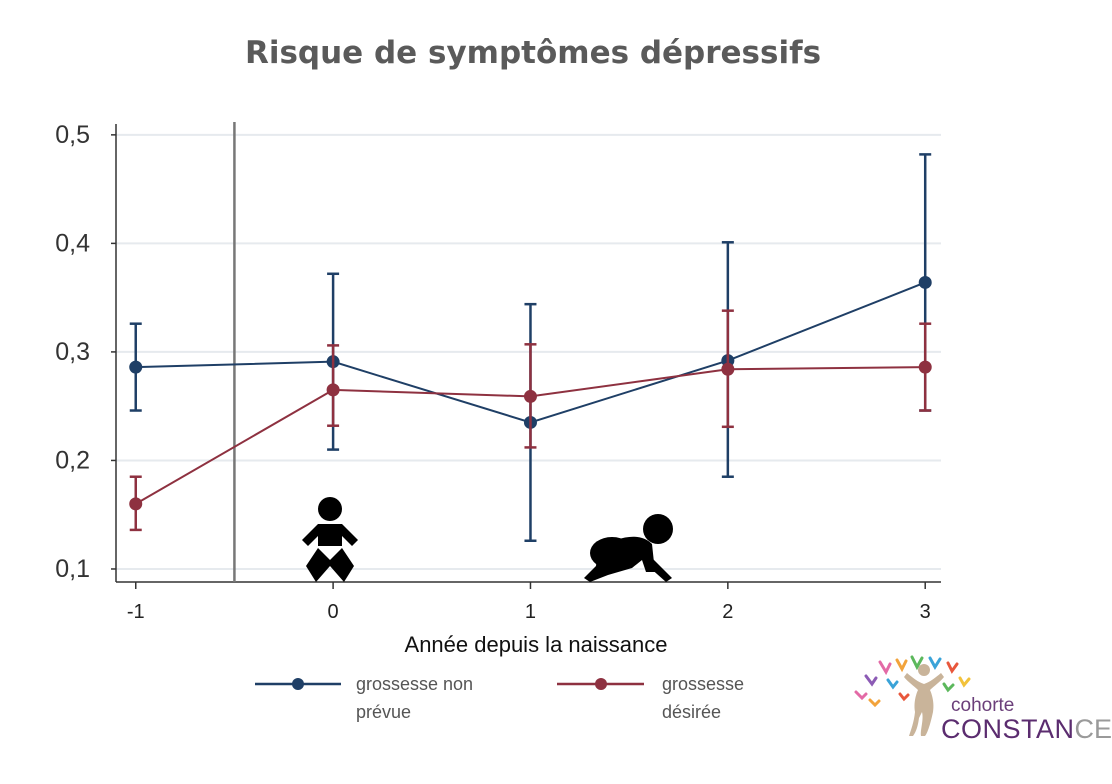 The image size is (1112, 784). What do you see at coordinates (912, 695) in the screenshot?
I see `logo-people-icon` at bounding box center [912, 695].